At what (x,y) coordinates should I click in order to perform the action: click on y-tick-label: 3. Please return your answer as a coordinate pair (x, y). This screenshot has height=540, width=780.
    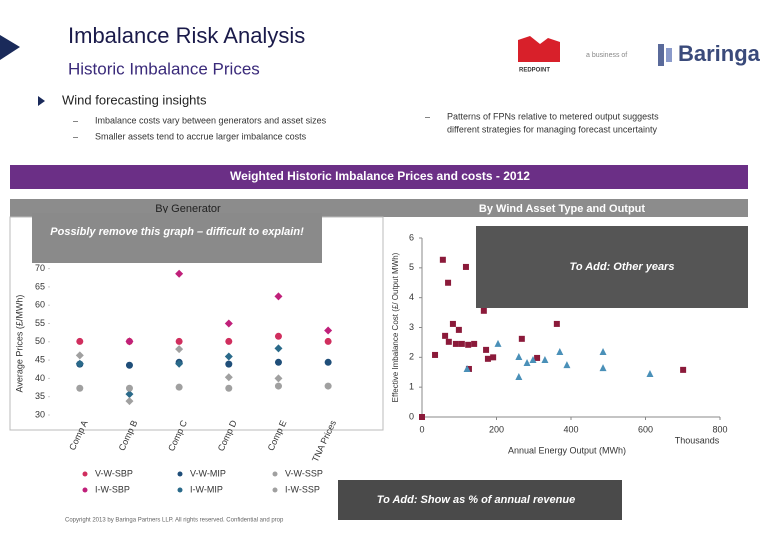
    Looking at the image, I should click on (411, 327).